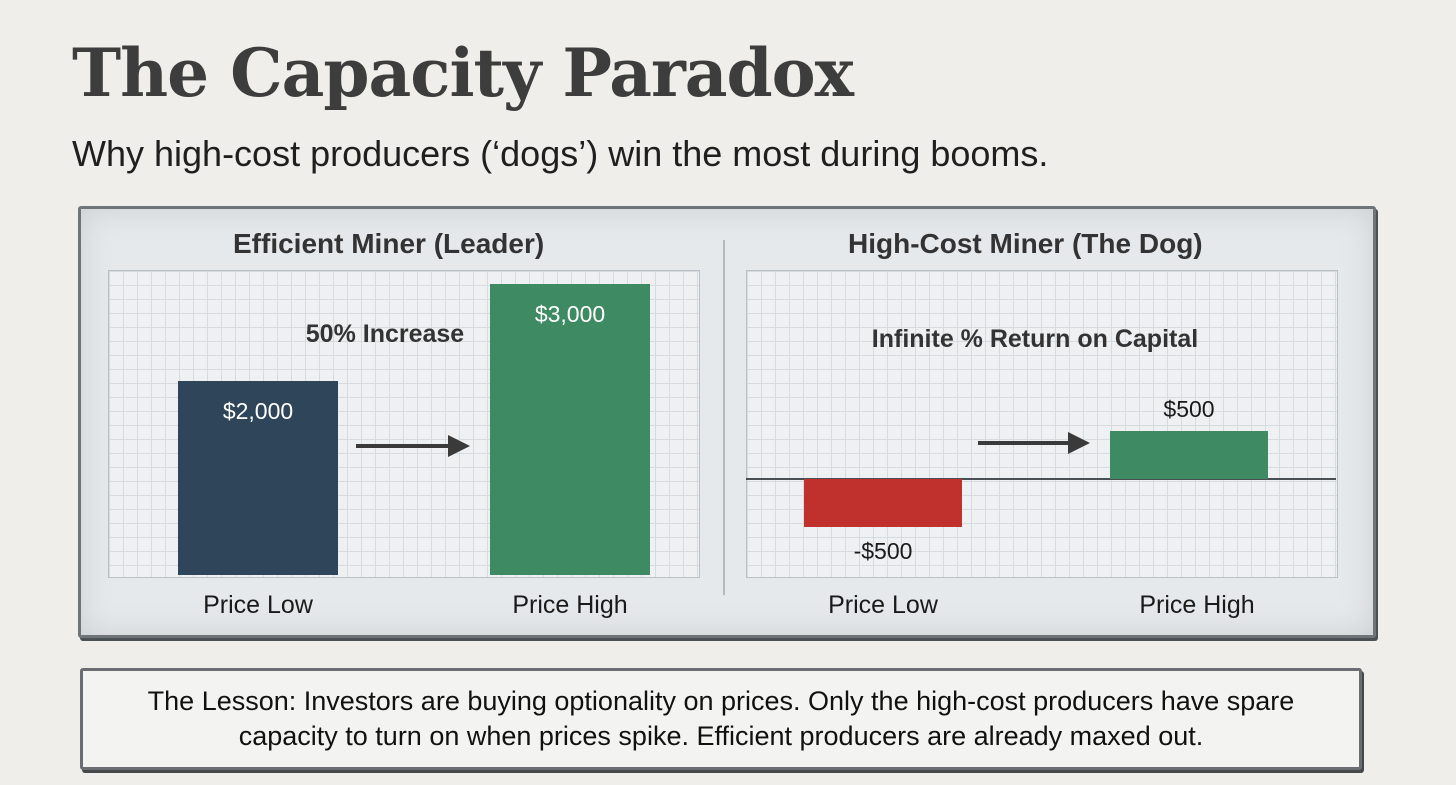 The width and height of the screenshot is (1456, 785). I want to click on chart-title-efficient-miner: Efficient Miner (Leader), so click(389, 243).